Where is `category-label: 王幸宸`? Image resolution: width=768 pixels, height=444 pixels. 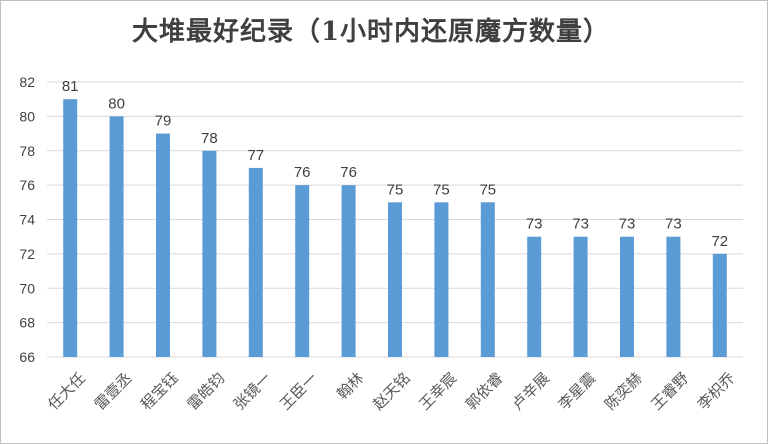
category-label: 王幸宸 is located at coordinates (438, 391).